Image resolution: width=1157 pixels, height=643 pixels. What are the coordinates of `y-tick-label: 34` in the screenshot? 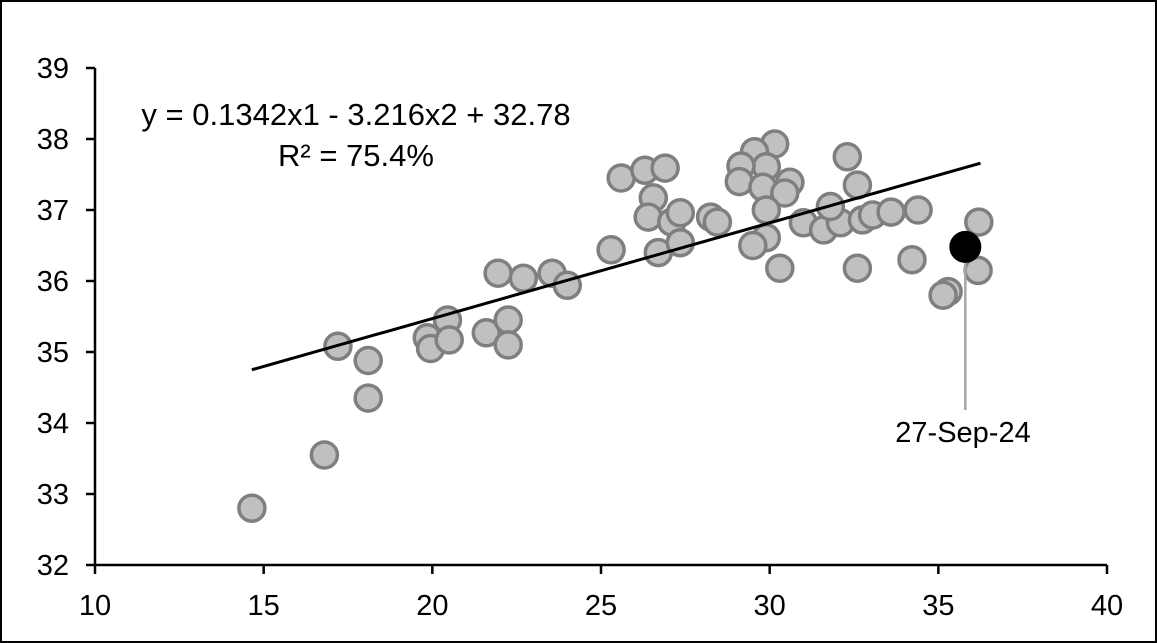 It's located at (53, 424).